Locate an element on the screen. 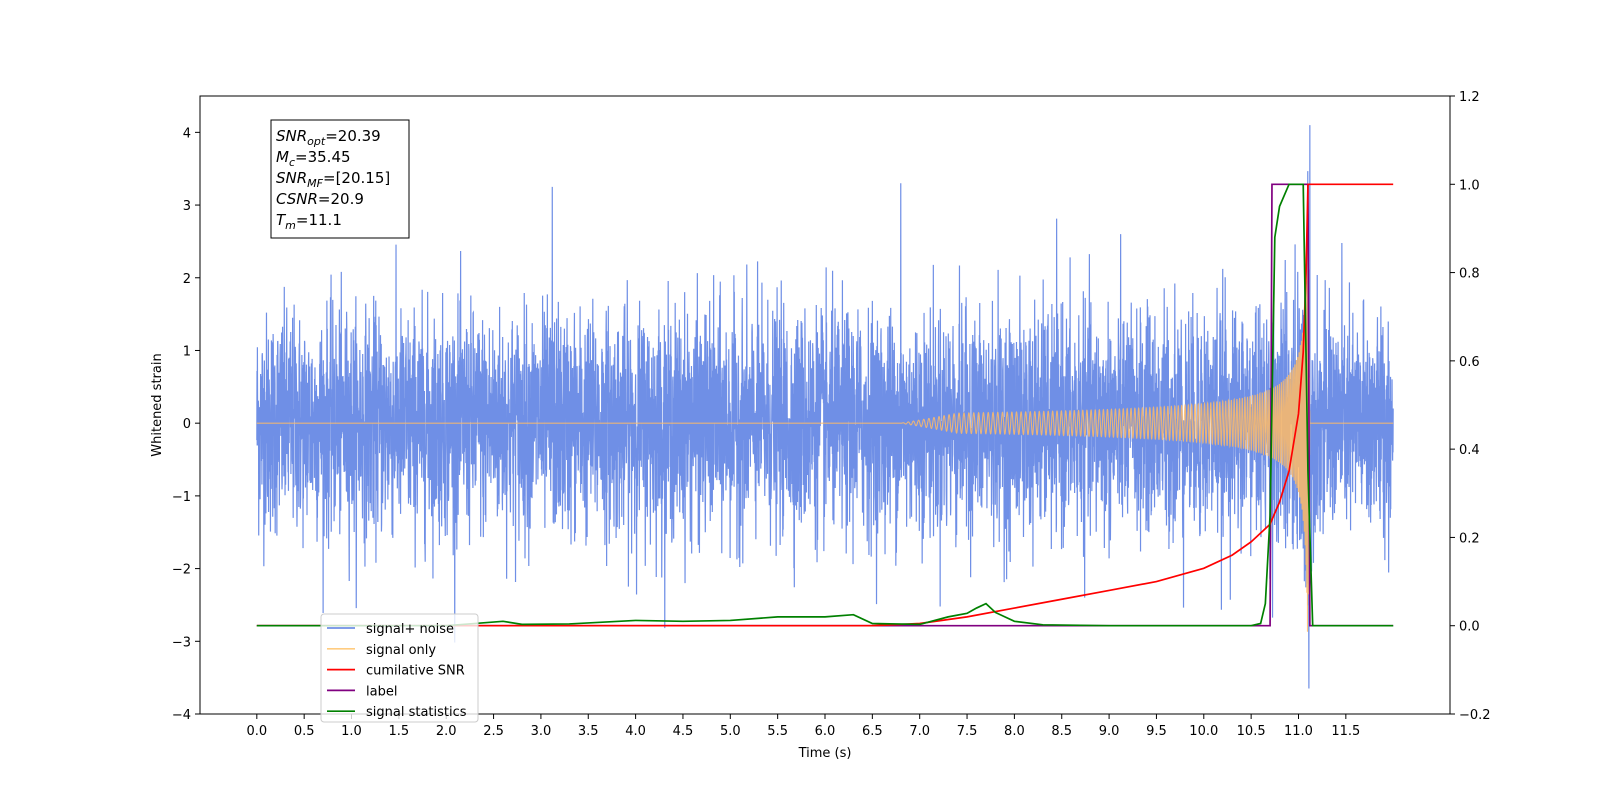 The width and height of the screenshot is (1600, 800). annotation-frame is located at coordinates (340, 179).